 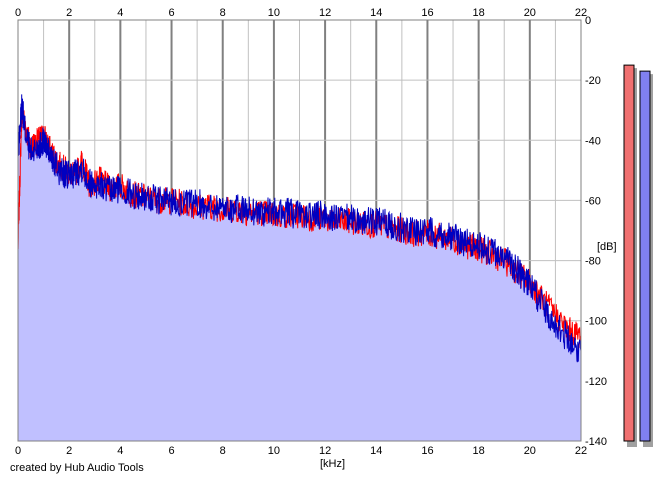 I want to click on x-tick-label-top: 12, so click(x=325, y=13).